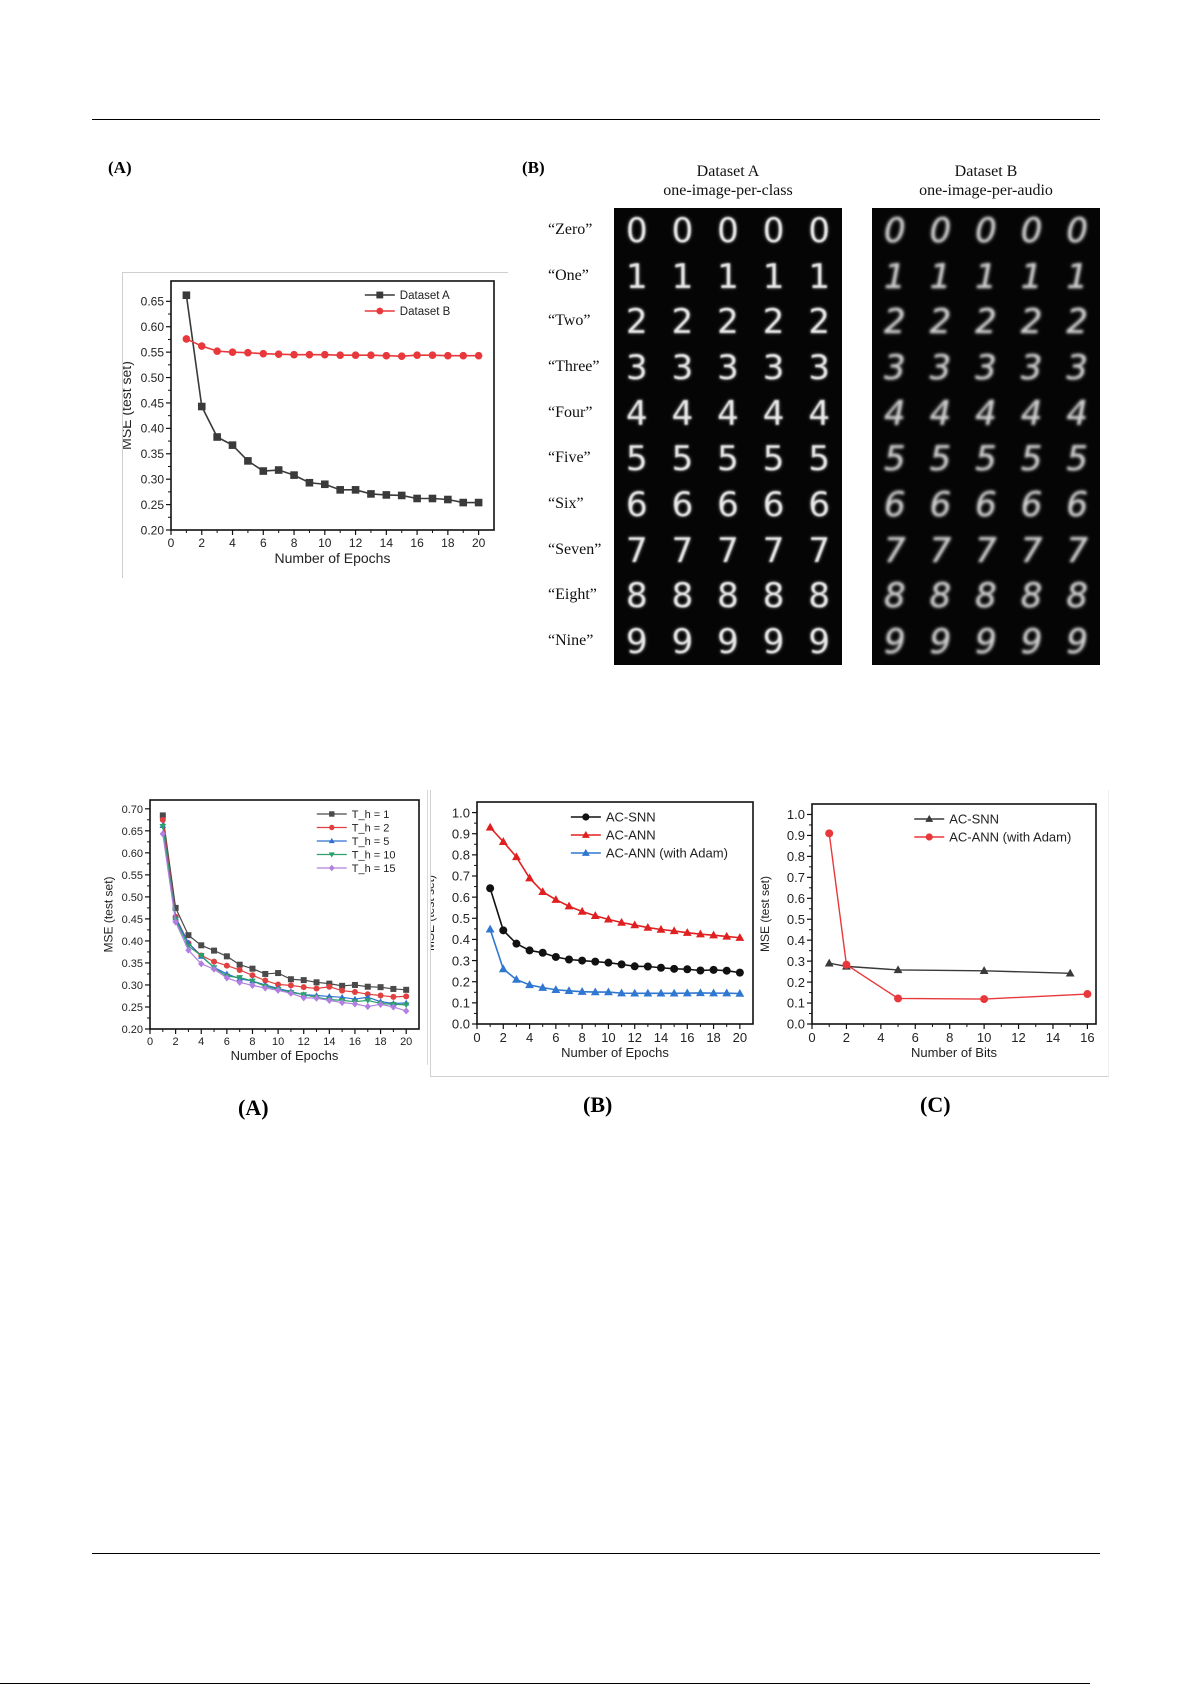 This screenshot has height=1685, width=1192. What do you see at coordinates (631, 817) in the screenshot?
I see `legend-entry-label: AC-SNN` at bounding box center [631, 817].